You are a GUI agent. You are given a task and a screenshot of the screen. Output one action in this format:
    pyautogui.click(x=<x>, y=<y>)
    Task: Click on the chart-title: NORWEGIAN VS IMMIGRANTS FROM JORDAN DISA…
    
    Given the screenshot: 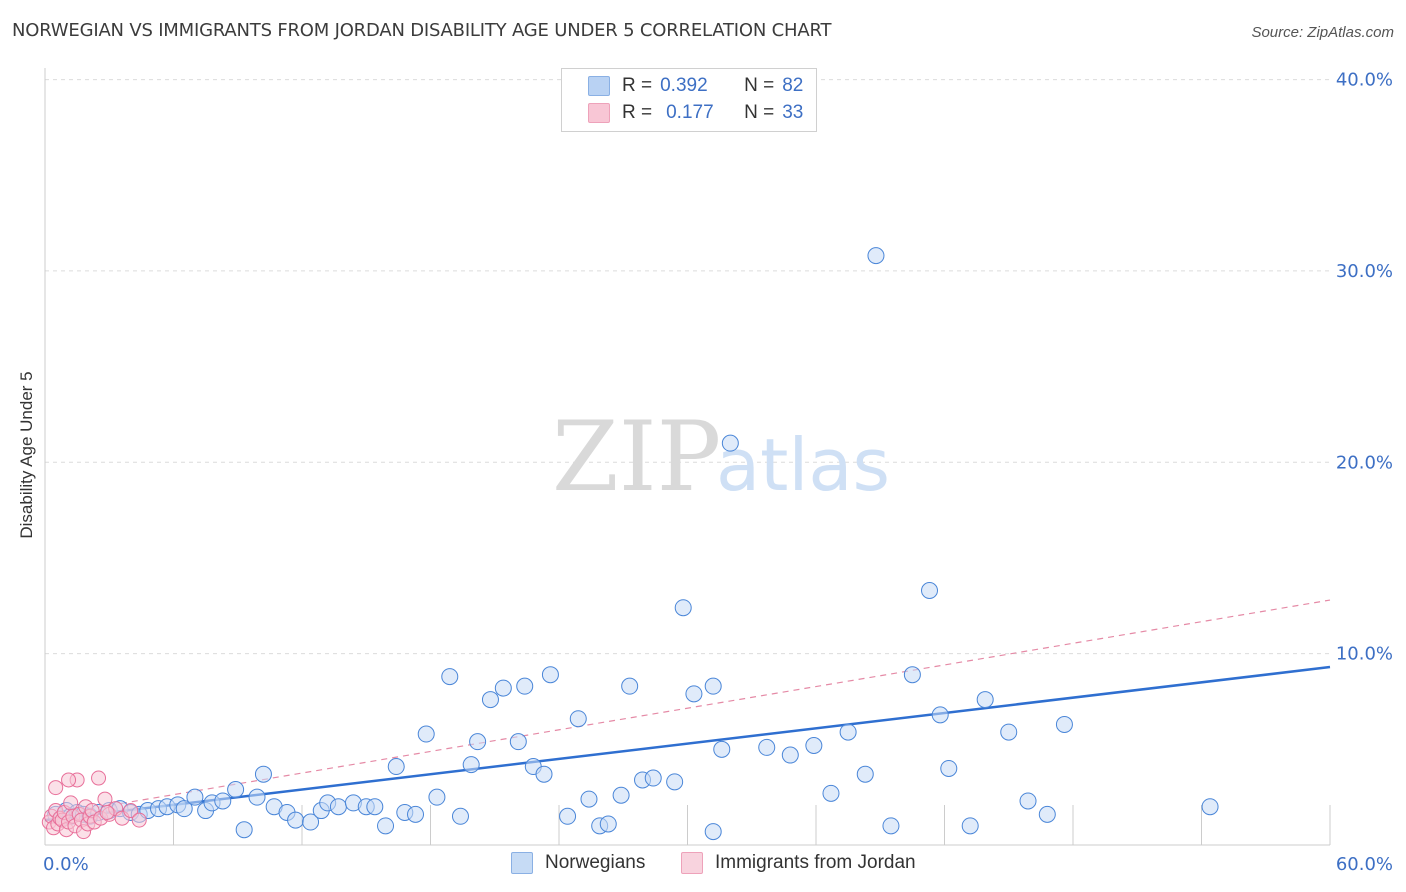 What is the action you would take?
    pyautogui.click(x=422, y=30)
    